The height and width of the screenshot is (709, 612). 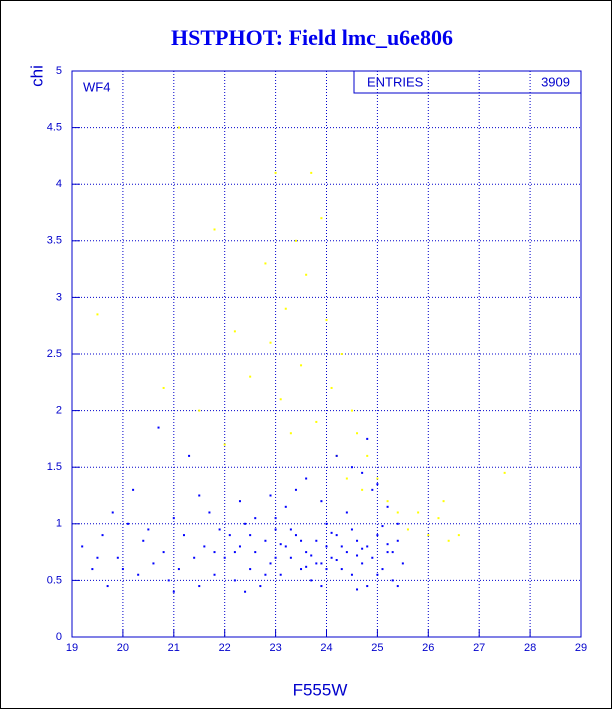 I want to click on y-tick-label: 3, so click(x=59, y=297).